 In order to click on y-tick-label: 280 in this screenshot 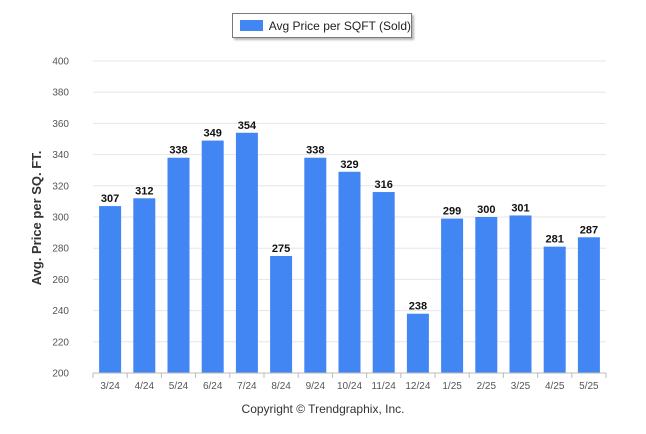, I will do `click(60, 249)`.